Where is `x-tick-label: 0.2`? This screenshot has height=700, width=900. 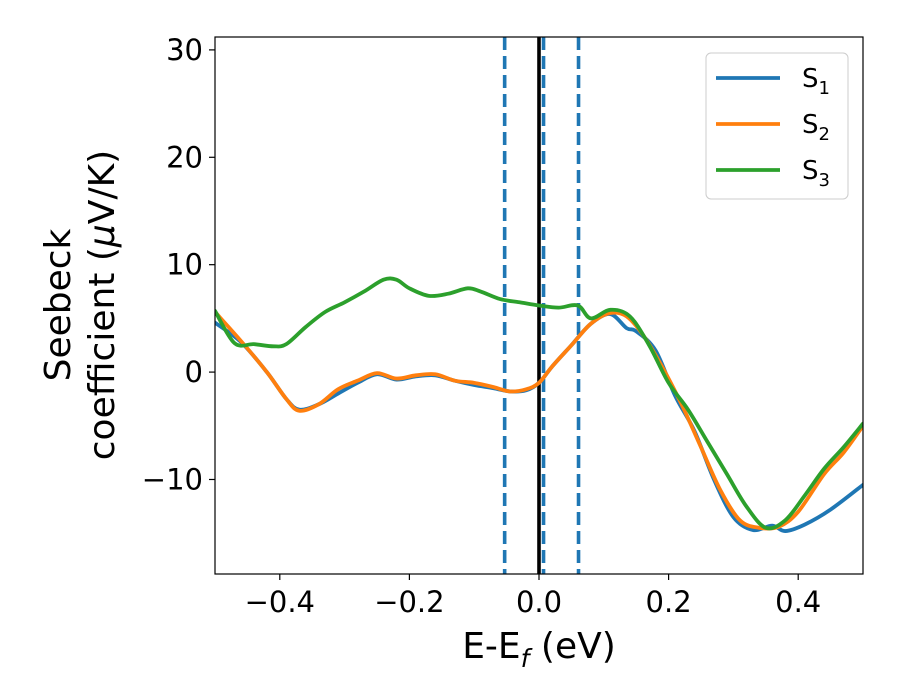
x-tick-label: 0.2 is located at coordinates (669, 602).